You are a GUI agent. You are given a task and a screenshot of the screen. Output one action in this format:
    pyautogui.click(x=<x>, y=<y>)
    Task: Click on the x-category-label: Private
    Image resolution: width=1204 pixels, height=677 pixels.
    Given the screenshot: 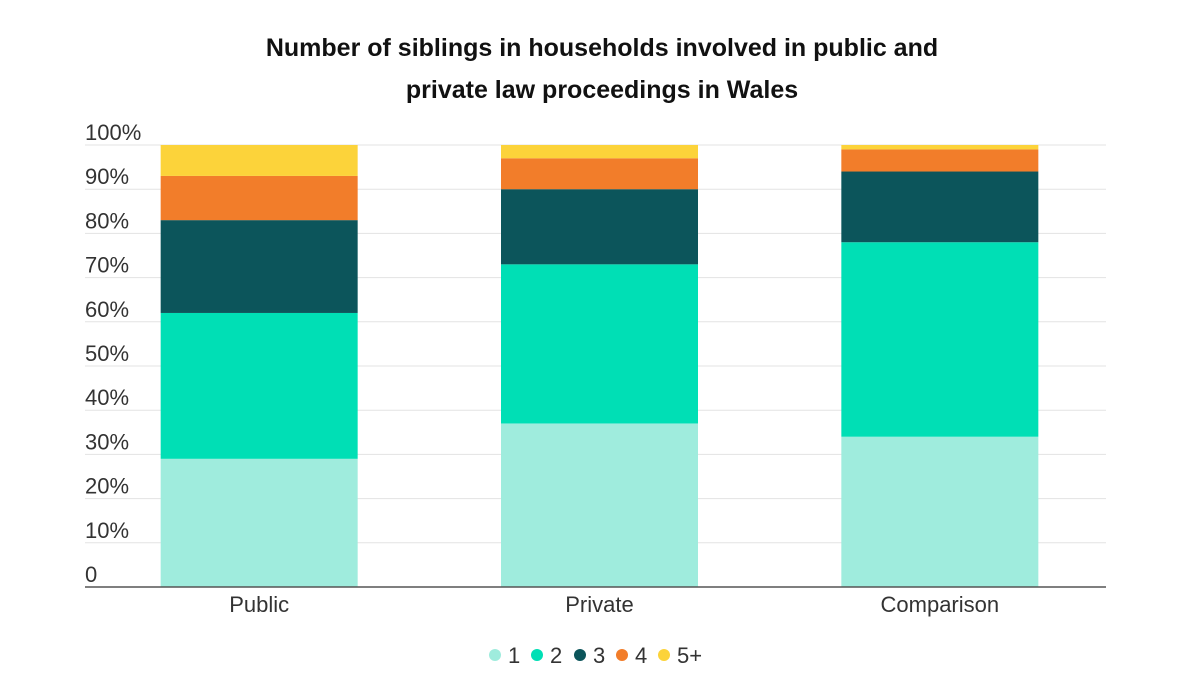 What is the action you would take?
    pyautogui.click(x=599, y=604)
    